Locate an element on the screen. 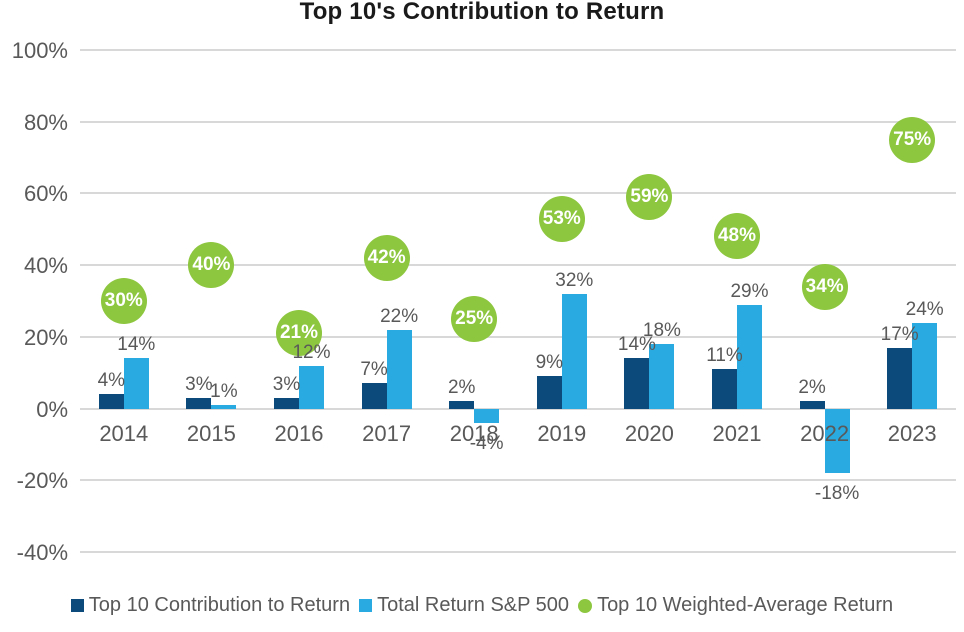 The height and width of the screenshot is (632, 964). y-axis-tick-label: 0% is located at coordinates (52, 409).